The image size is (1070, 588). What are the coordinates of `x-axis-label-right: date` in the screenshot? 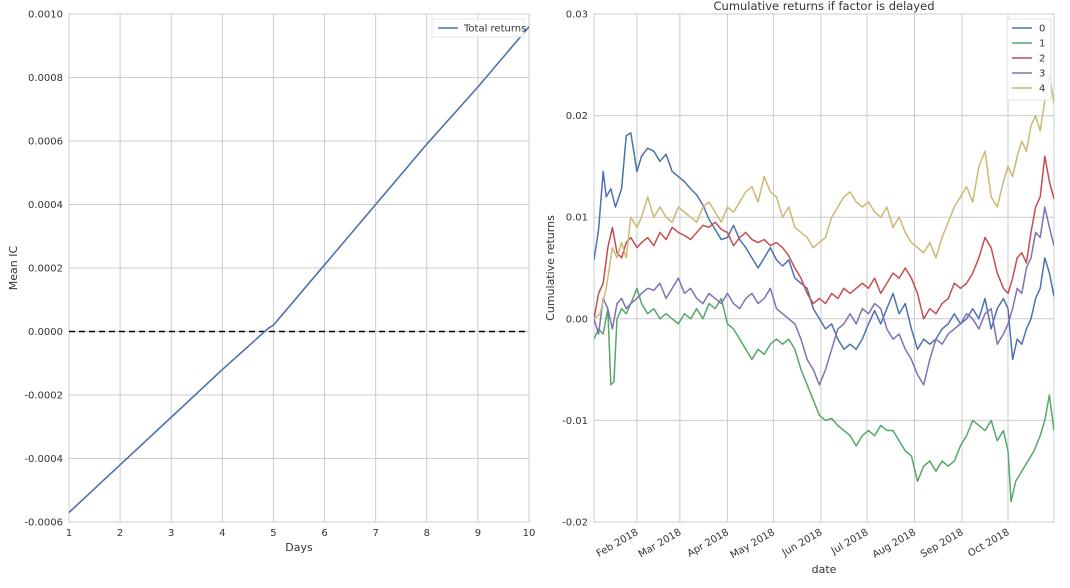 It's located at (824, 569).